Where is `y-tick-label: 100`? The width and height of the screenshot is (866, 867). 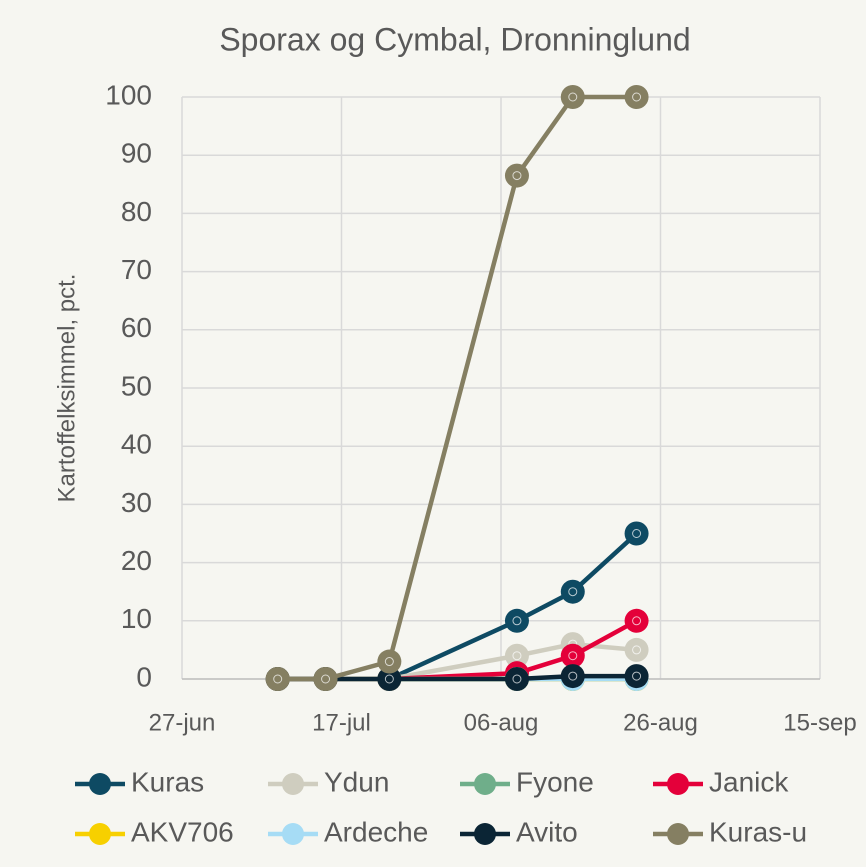
y-tick-label: 100 is located at coordinates (128, 94).